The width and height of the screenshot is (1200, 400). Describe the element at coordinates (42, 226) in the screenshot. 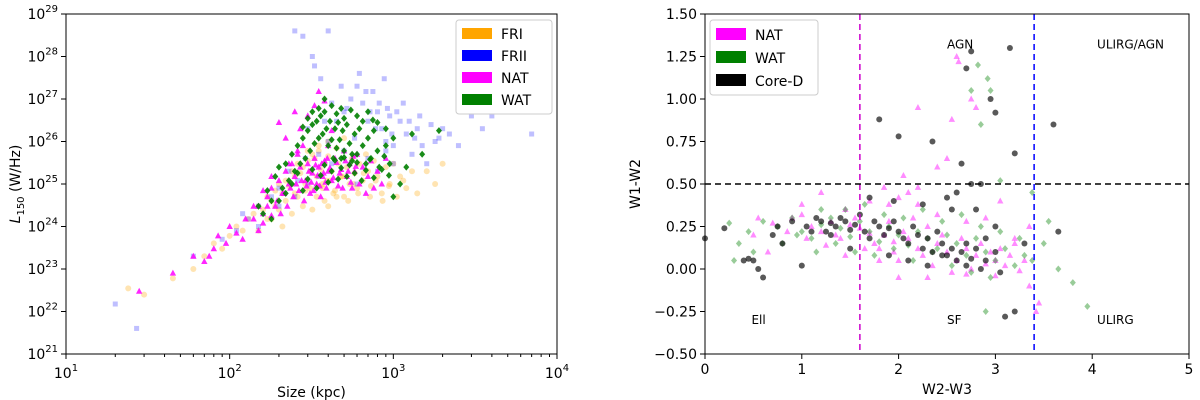

I see `y-tick-label: 1024` at that location.